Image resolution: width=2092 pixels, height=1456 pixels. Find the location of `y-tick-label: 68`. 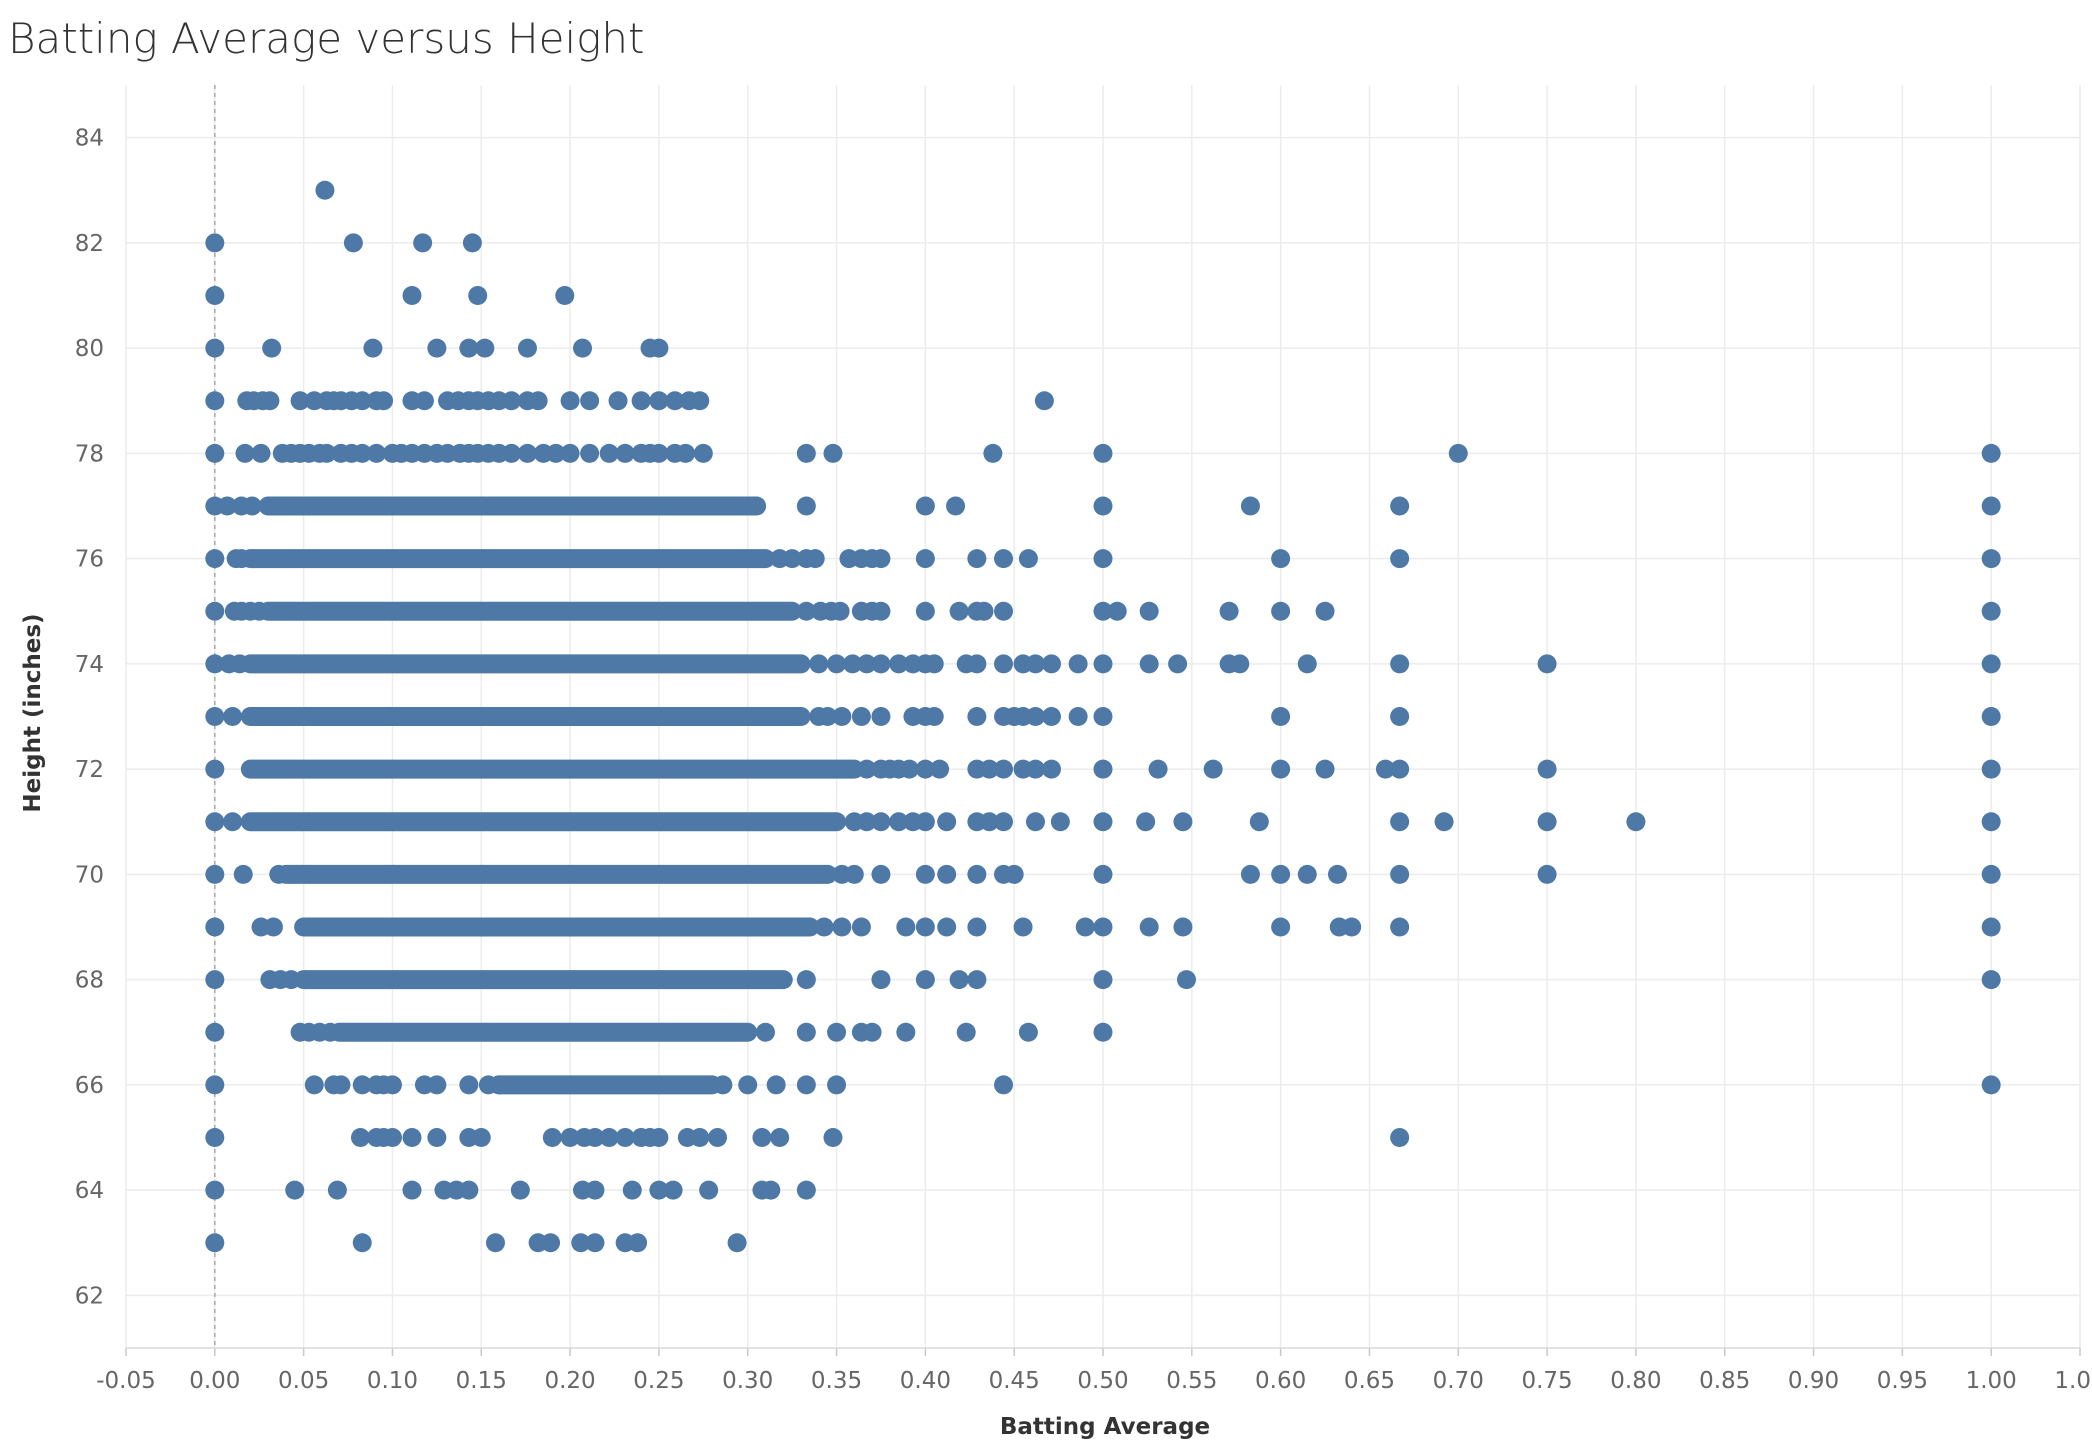

y-tick-label: 68 is located at coordinates (89, 981).